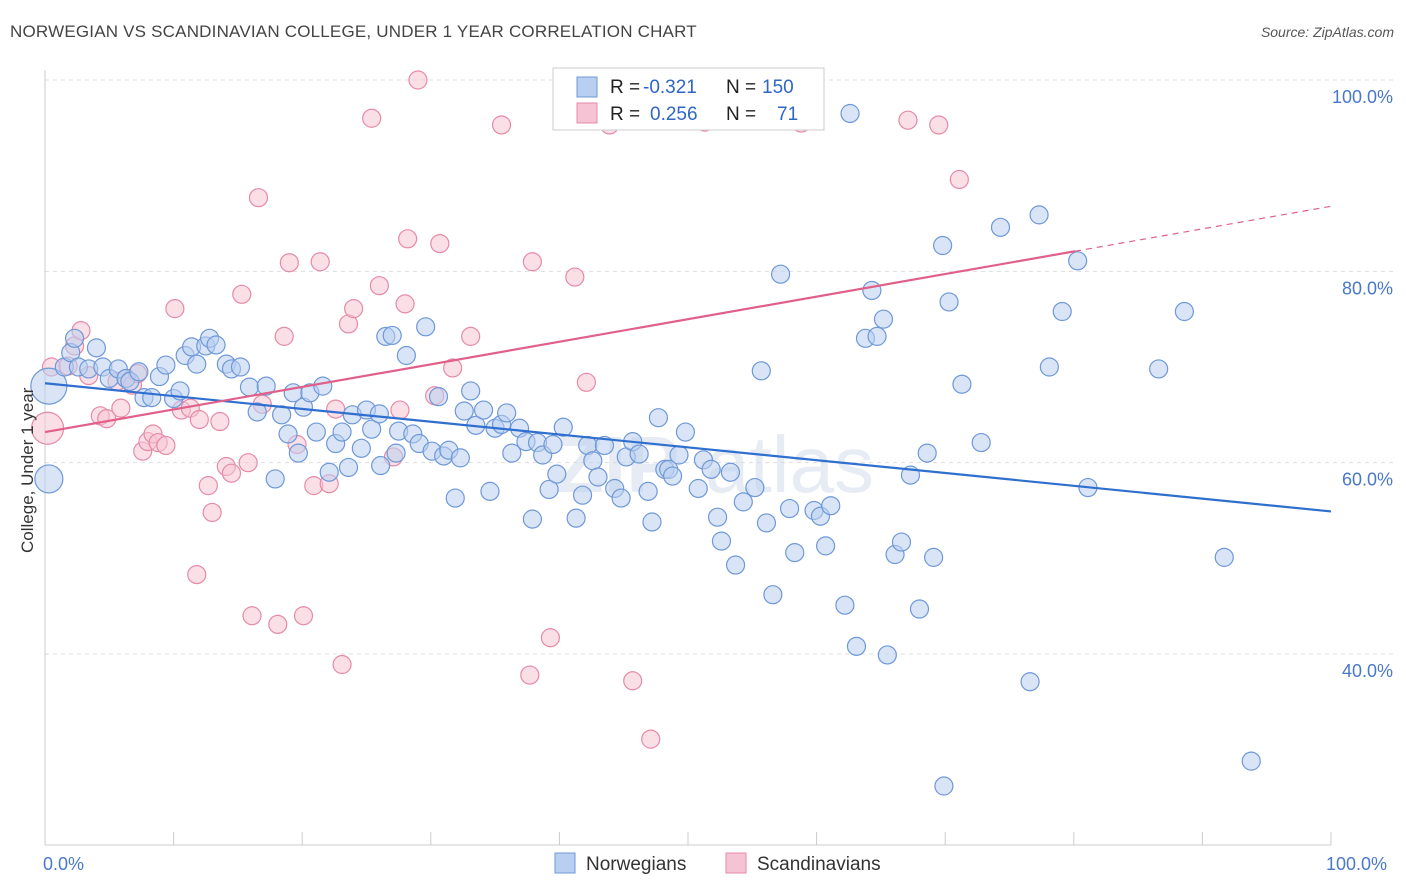 This screenshot has height=892, width=1406. What do you see at coordinates (717, 863) in the screenshot?
I see `series-legend: Norwegians Scandinavians` at bounding box center [717, 863].